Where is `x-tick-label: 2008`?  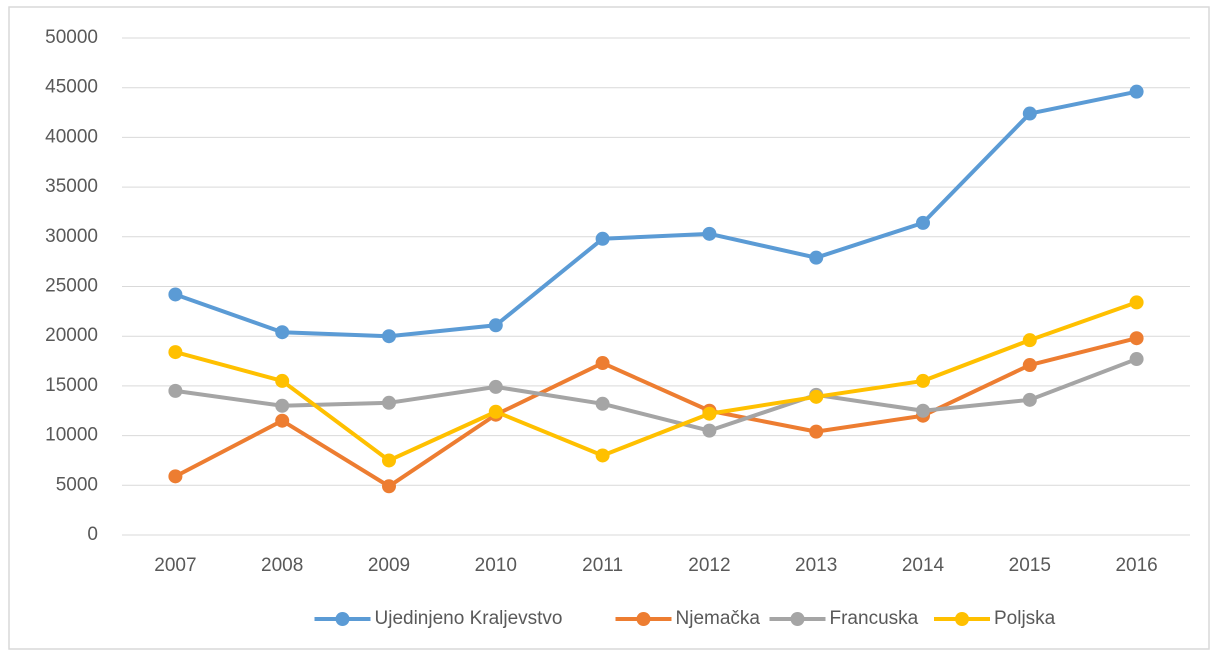 x-tick-label: 2008 is located at coordinates (282, 565).